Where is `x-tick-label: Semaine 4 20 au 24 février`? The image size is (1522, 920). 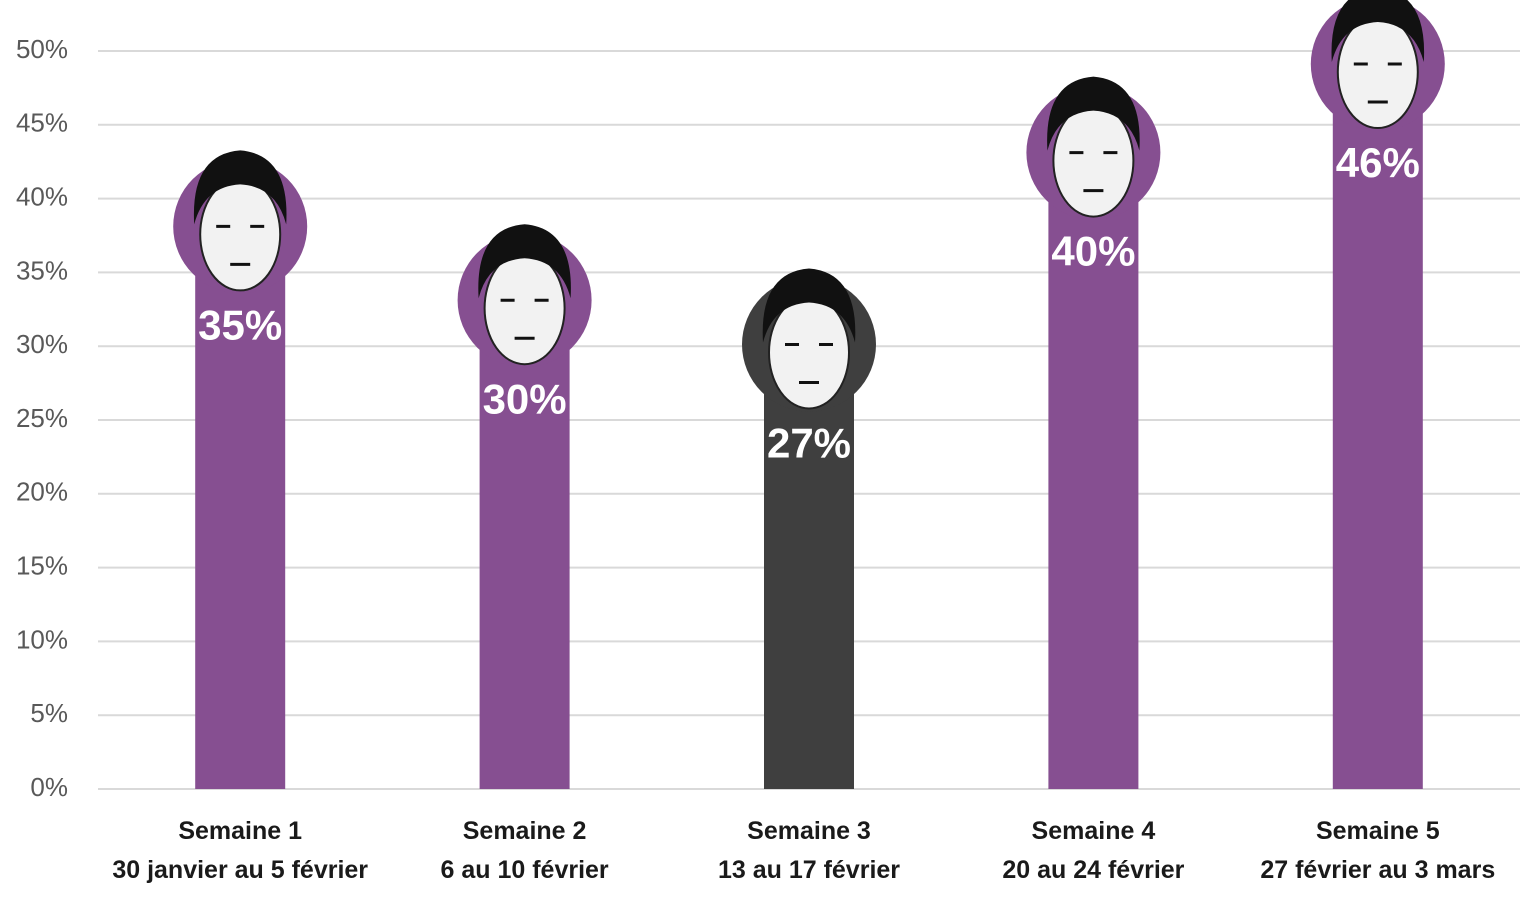
x-tick-label: Semaine 4 20 au 24 février is located at coordinates (1093, 851).